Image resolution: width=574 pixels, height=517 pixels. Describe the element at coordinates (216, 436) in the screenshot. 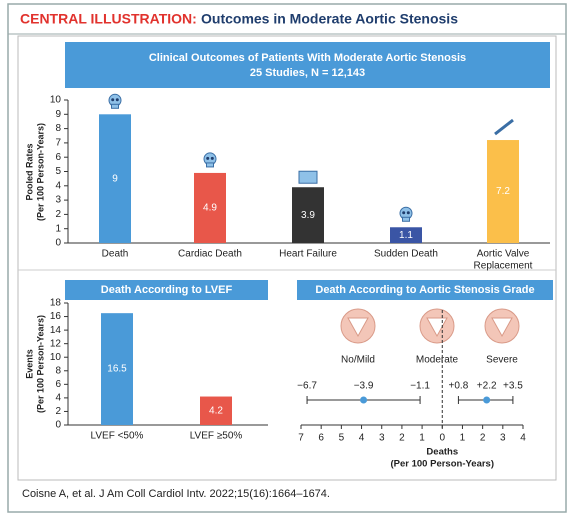

I see `x-tick-label: LVEF ≥50%` at that location.